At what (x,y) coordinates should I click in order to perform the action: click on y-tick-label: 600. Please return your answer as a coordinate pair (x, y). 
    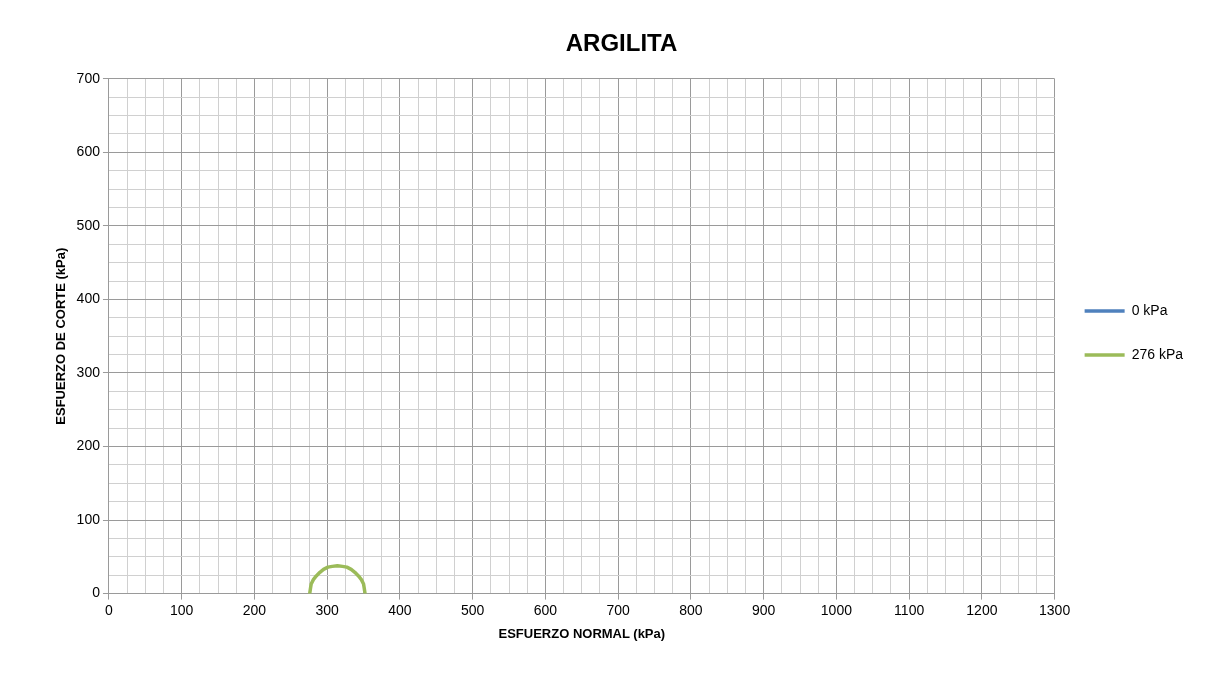
    Looking at the image, I should click on (88, 151).